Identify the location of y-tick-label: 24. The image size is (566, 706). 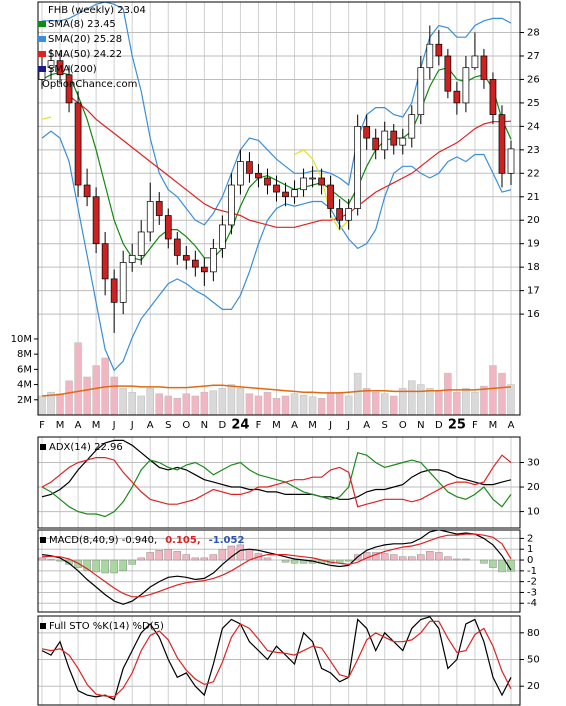
(533, 126).